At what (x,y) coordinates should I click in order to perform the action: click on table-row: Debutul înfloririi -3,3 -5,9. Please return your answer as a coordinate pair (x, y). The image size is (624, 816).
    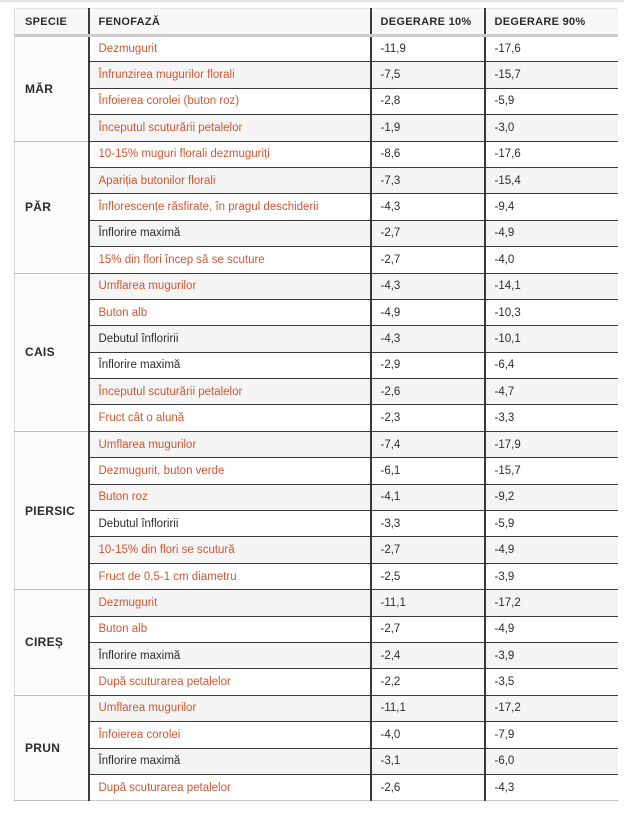
    Looking at the image, I should click on (316, 524).